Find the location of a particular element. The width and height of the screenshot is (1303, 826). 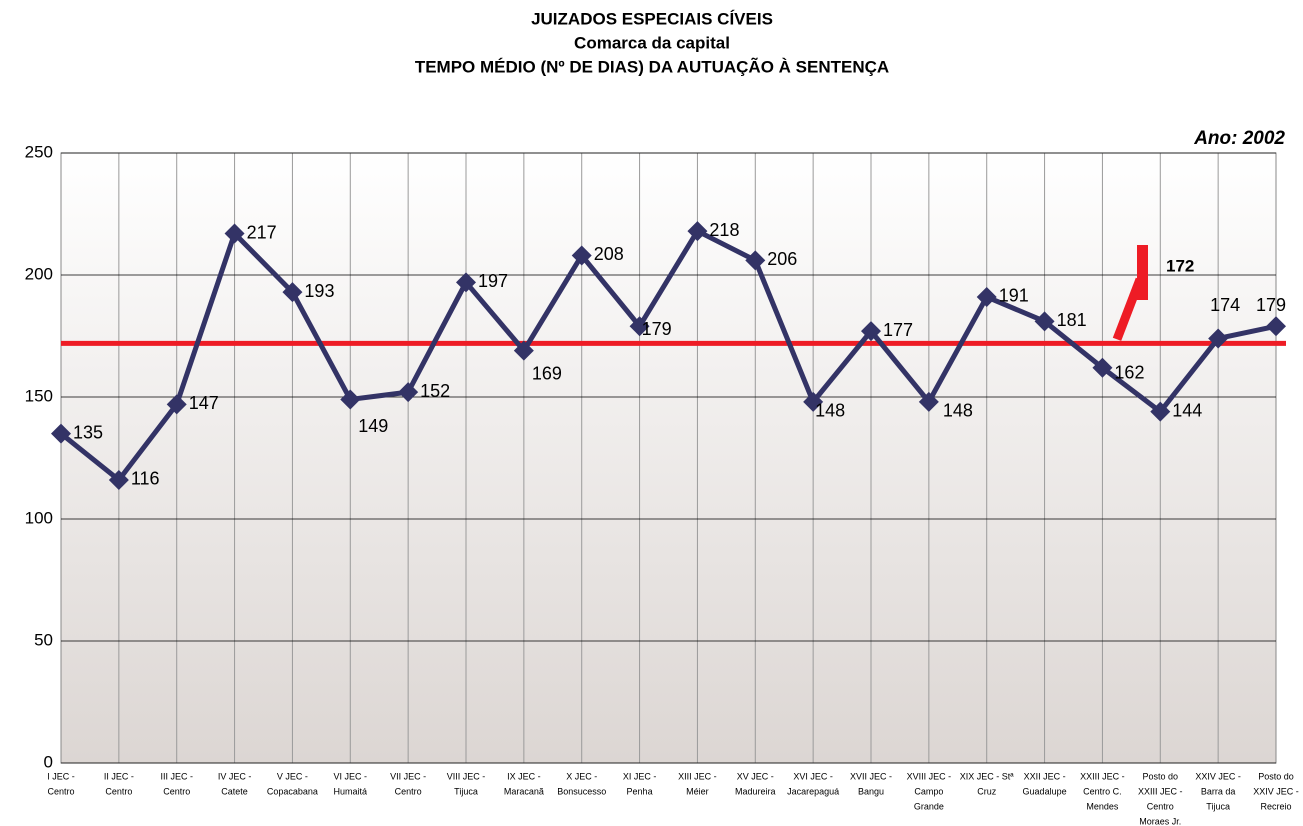

x-tick-label: IV JEC - is located at coordinates (235, 776).